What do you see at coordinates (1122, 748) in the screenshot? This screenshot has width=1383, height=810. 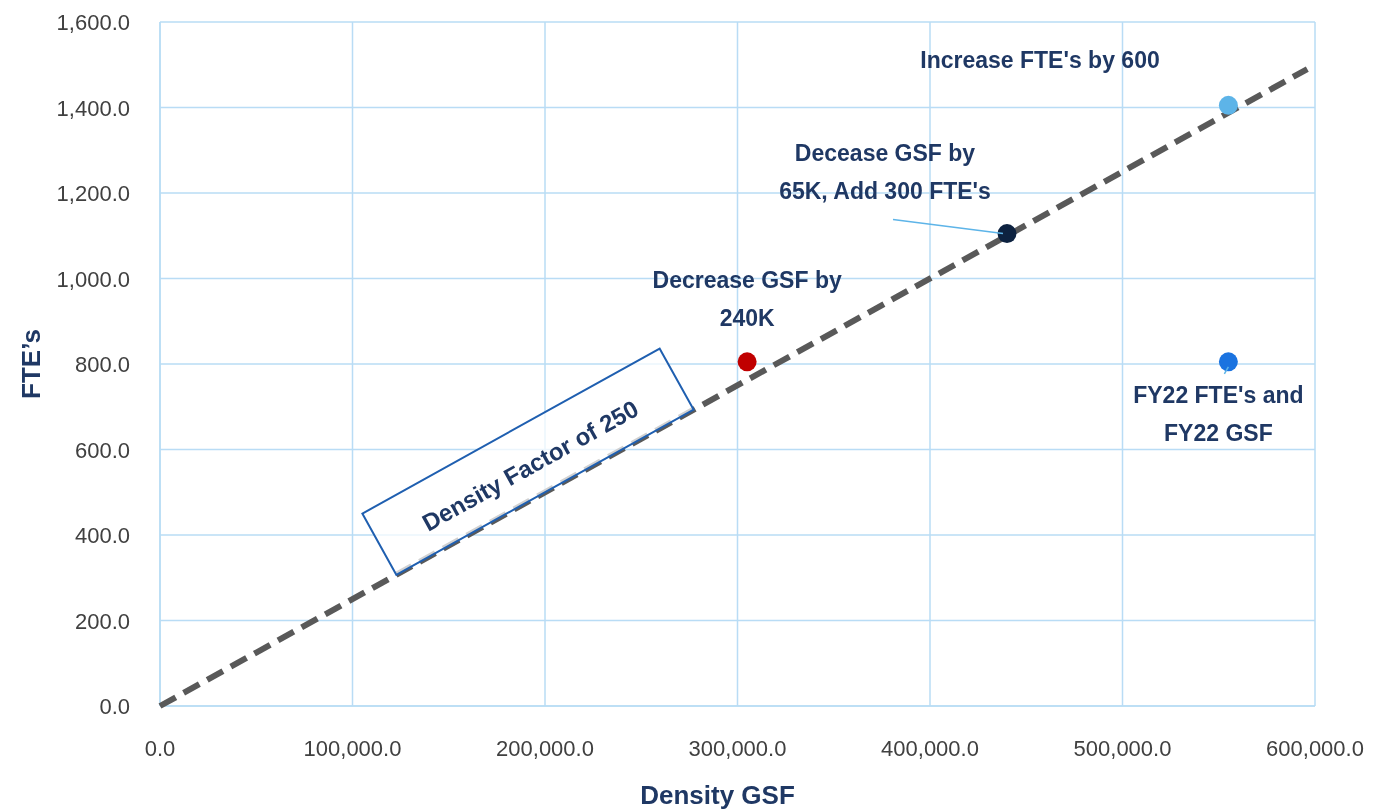 I see `x-tick-label: 500,000.0` at bounding box center [1122, 748].